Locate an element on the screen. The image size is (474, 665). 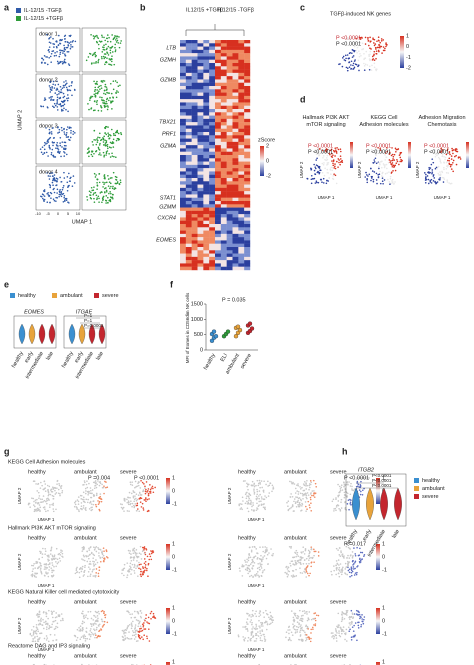
umap-cloud is located at coordinates (46, 626).